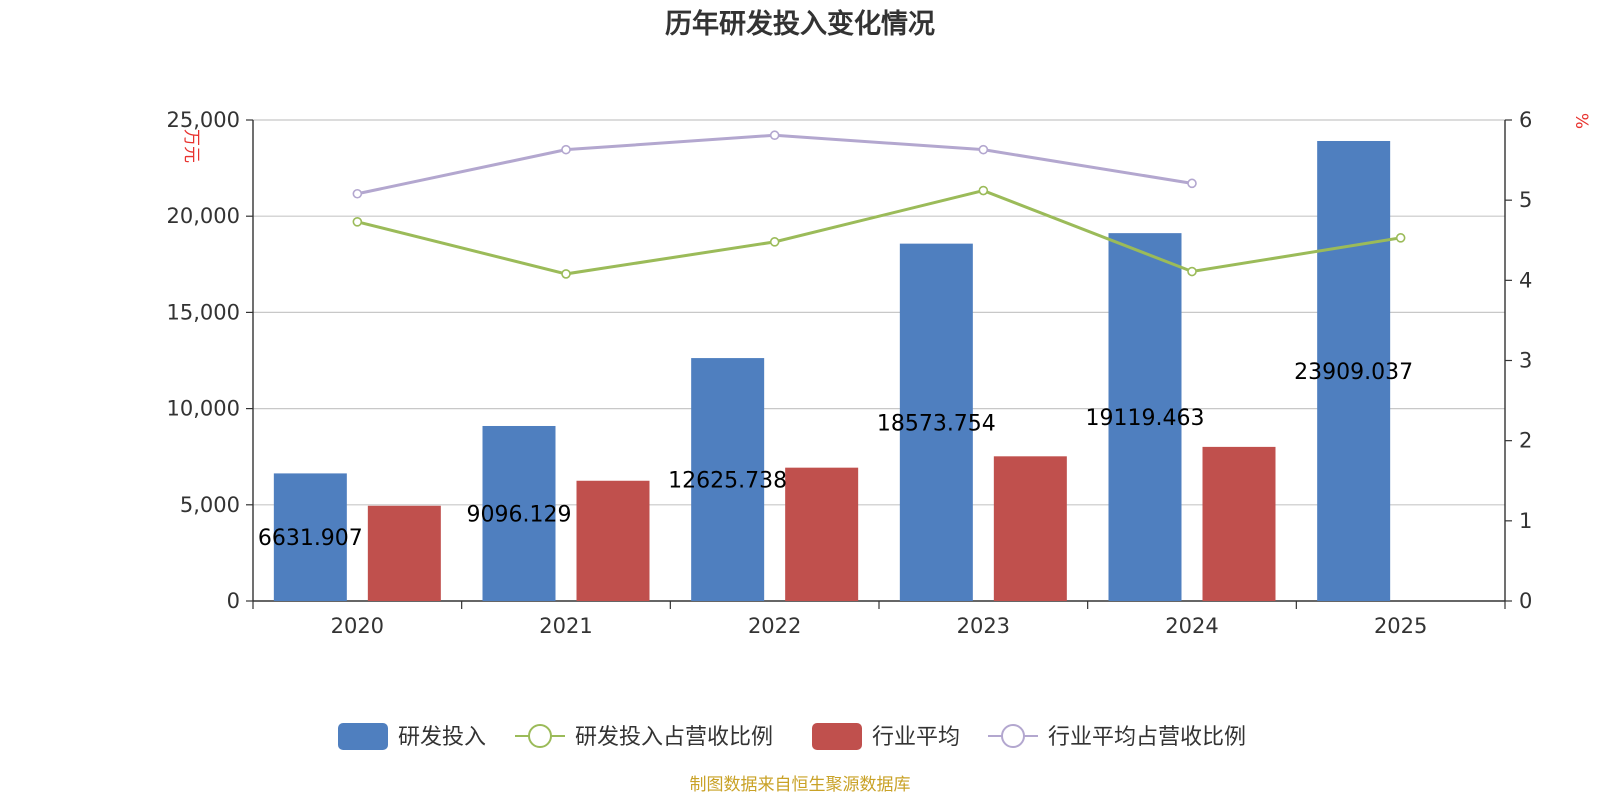  I want to click on y-left-tick-label: 5,000, so click(210, 505).